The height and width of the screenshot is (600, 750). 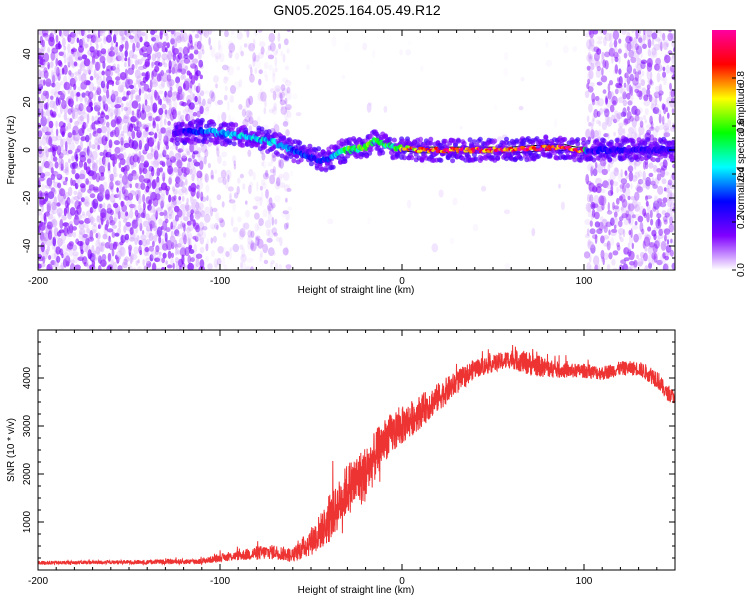 What do you see at coordinates (741, 270) in the screenshot?
I see `colorbar-tick-label: 0.0` at bounding box center [741, 270].